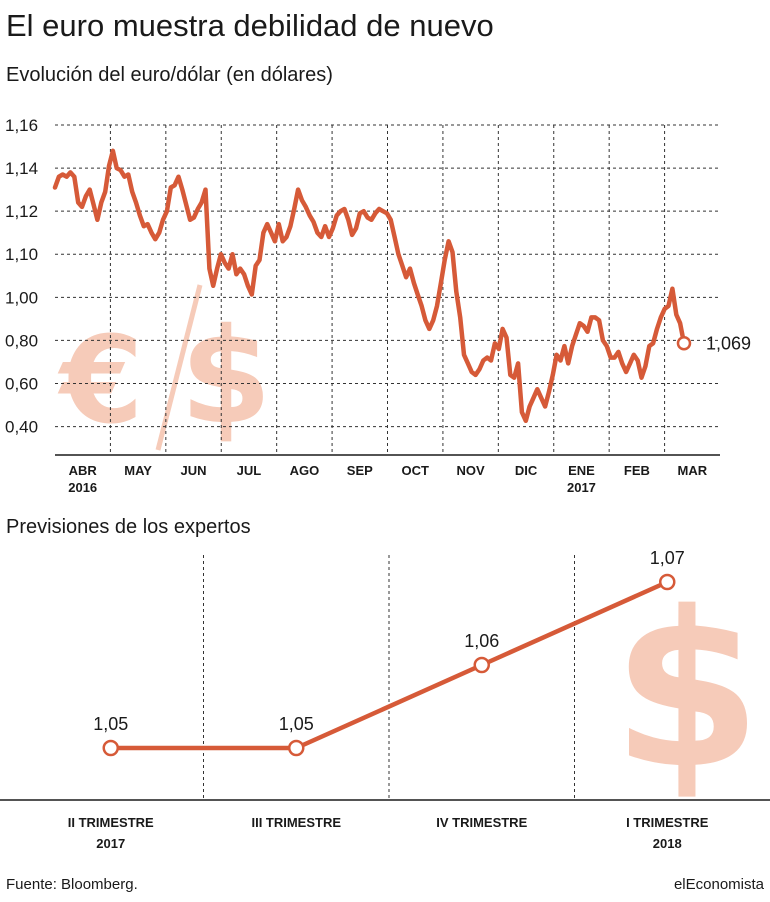 The width and height of the screenshot is (770, 902). Describe the element at coordinates (581, 470) in the screenshot. I see `x-tick-label: ENE` at that location.